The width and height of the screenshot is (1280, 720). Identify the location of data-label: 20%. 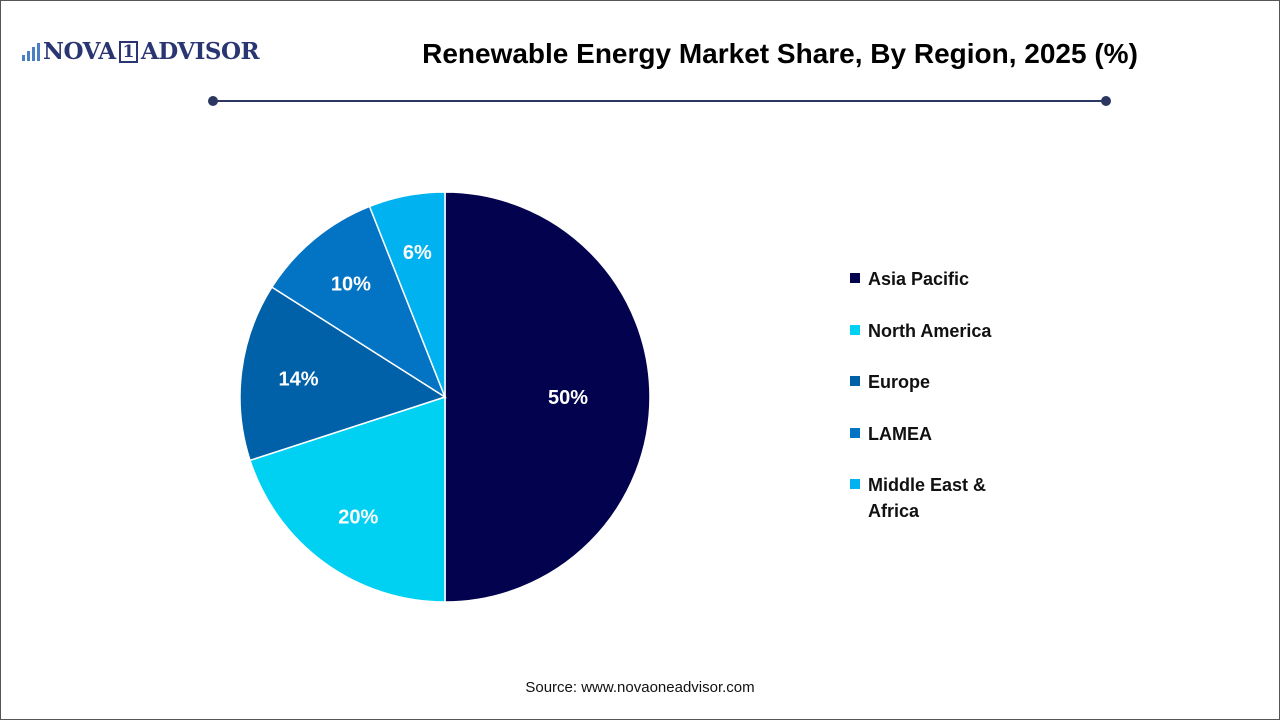
(358, 517).